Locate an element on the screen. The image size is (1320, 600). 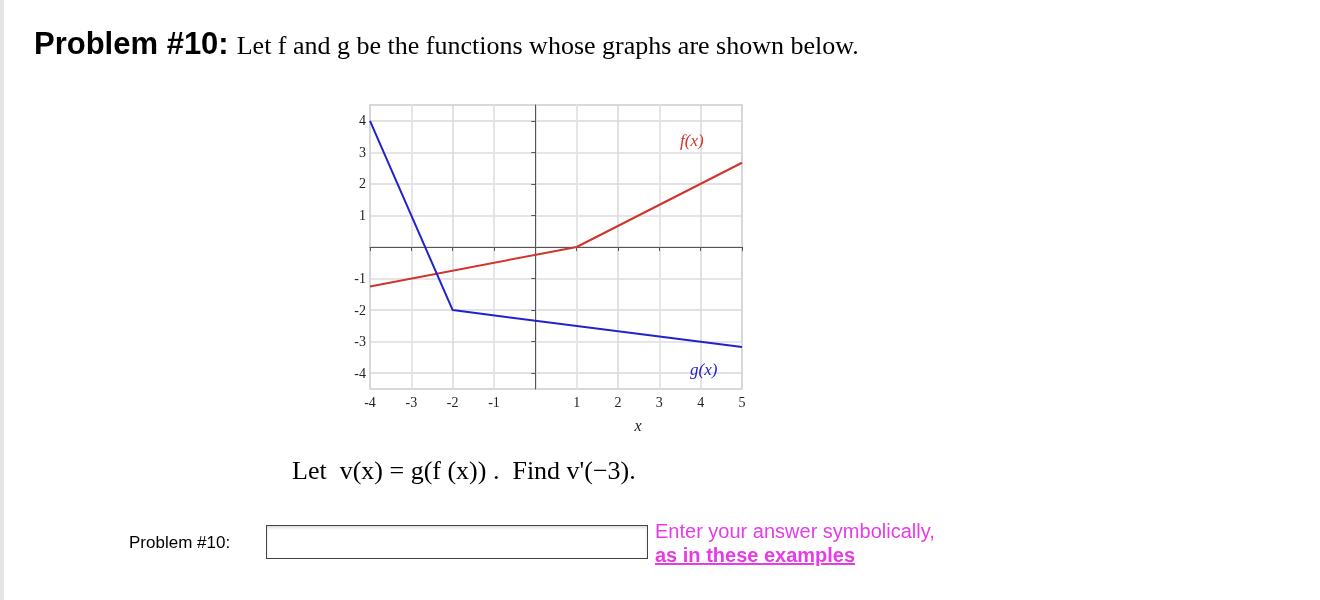
x-tick-label: 2 is located at coordinates (618, 402).